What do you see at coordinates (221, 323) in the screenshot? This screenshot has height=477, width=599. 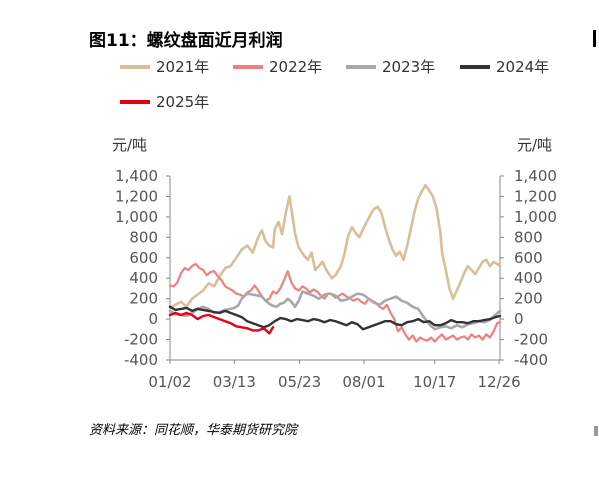 I see `series-line-2025` at bounding box center [221, 323].